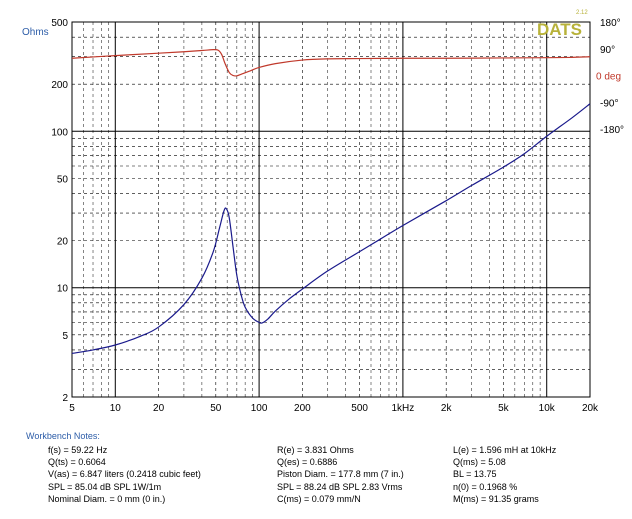 This screenshot has height=519, width=632. I want to click on x-tick-label: 20k, so click(590, 408).